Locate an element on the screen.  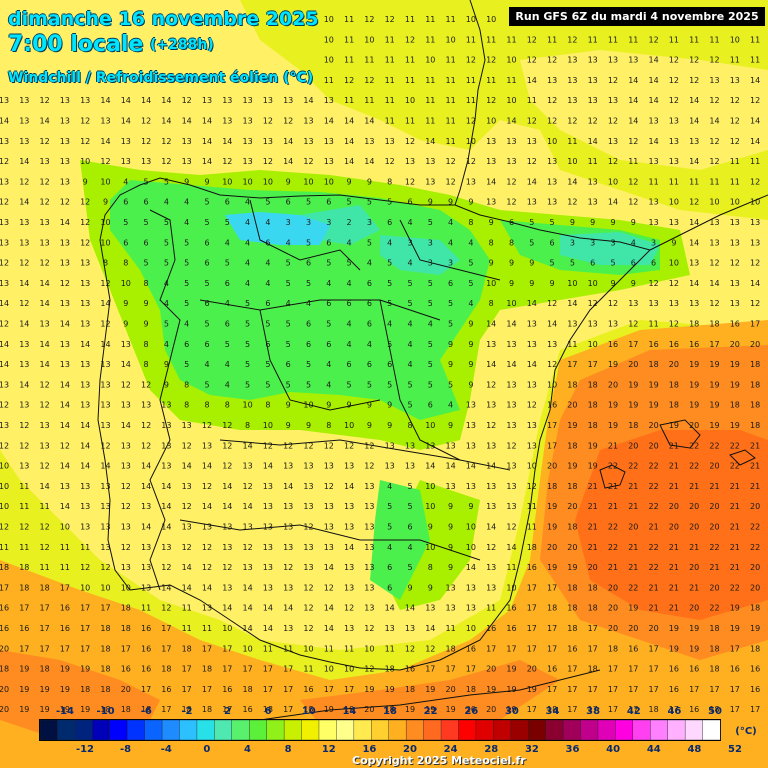
grid-value: 3 is located at coordinates (308, 222).